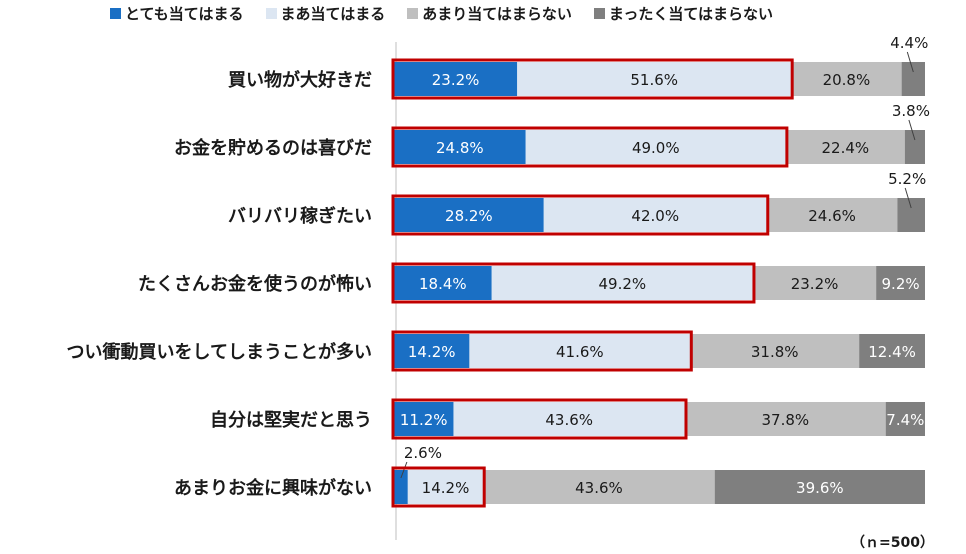 This screenshot has width=966, height=554. What do you see at coordinates (907, 179) in the screenshot?
I see `data-label: 5.2%` at bounding box center [907, 179].